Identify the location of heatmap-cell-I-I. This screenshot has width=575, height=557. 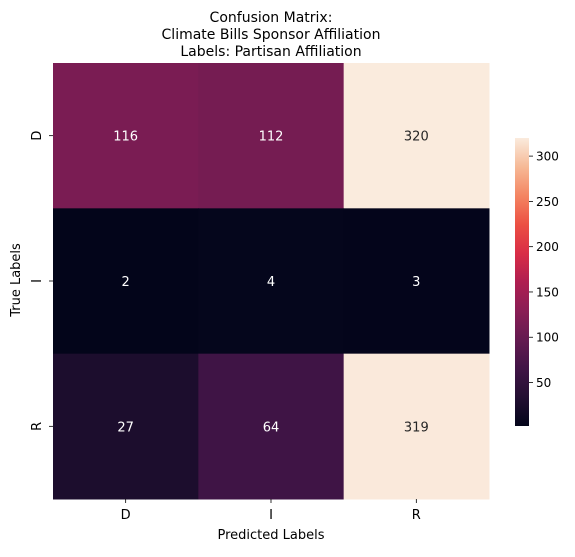
(271, 281).